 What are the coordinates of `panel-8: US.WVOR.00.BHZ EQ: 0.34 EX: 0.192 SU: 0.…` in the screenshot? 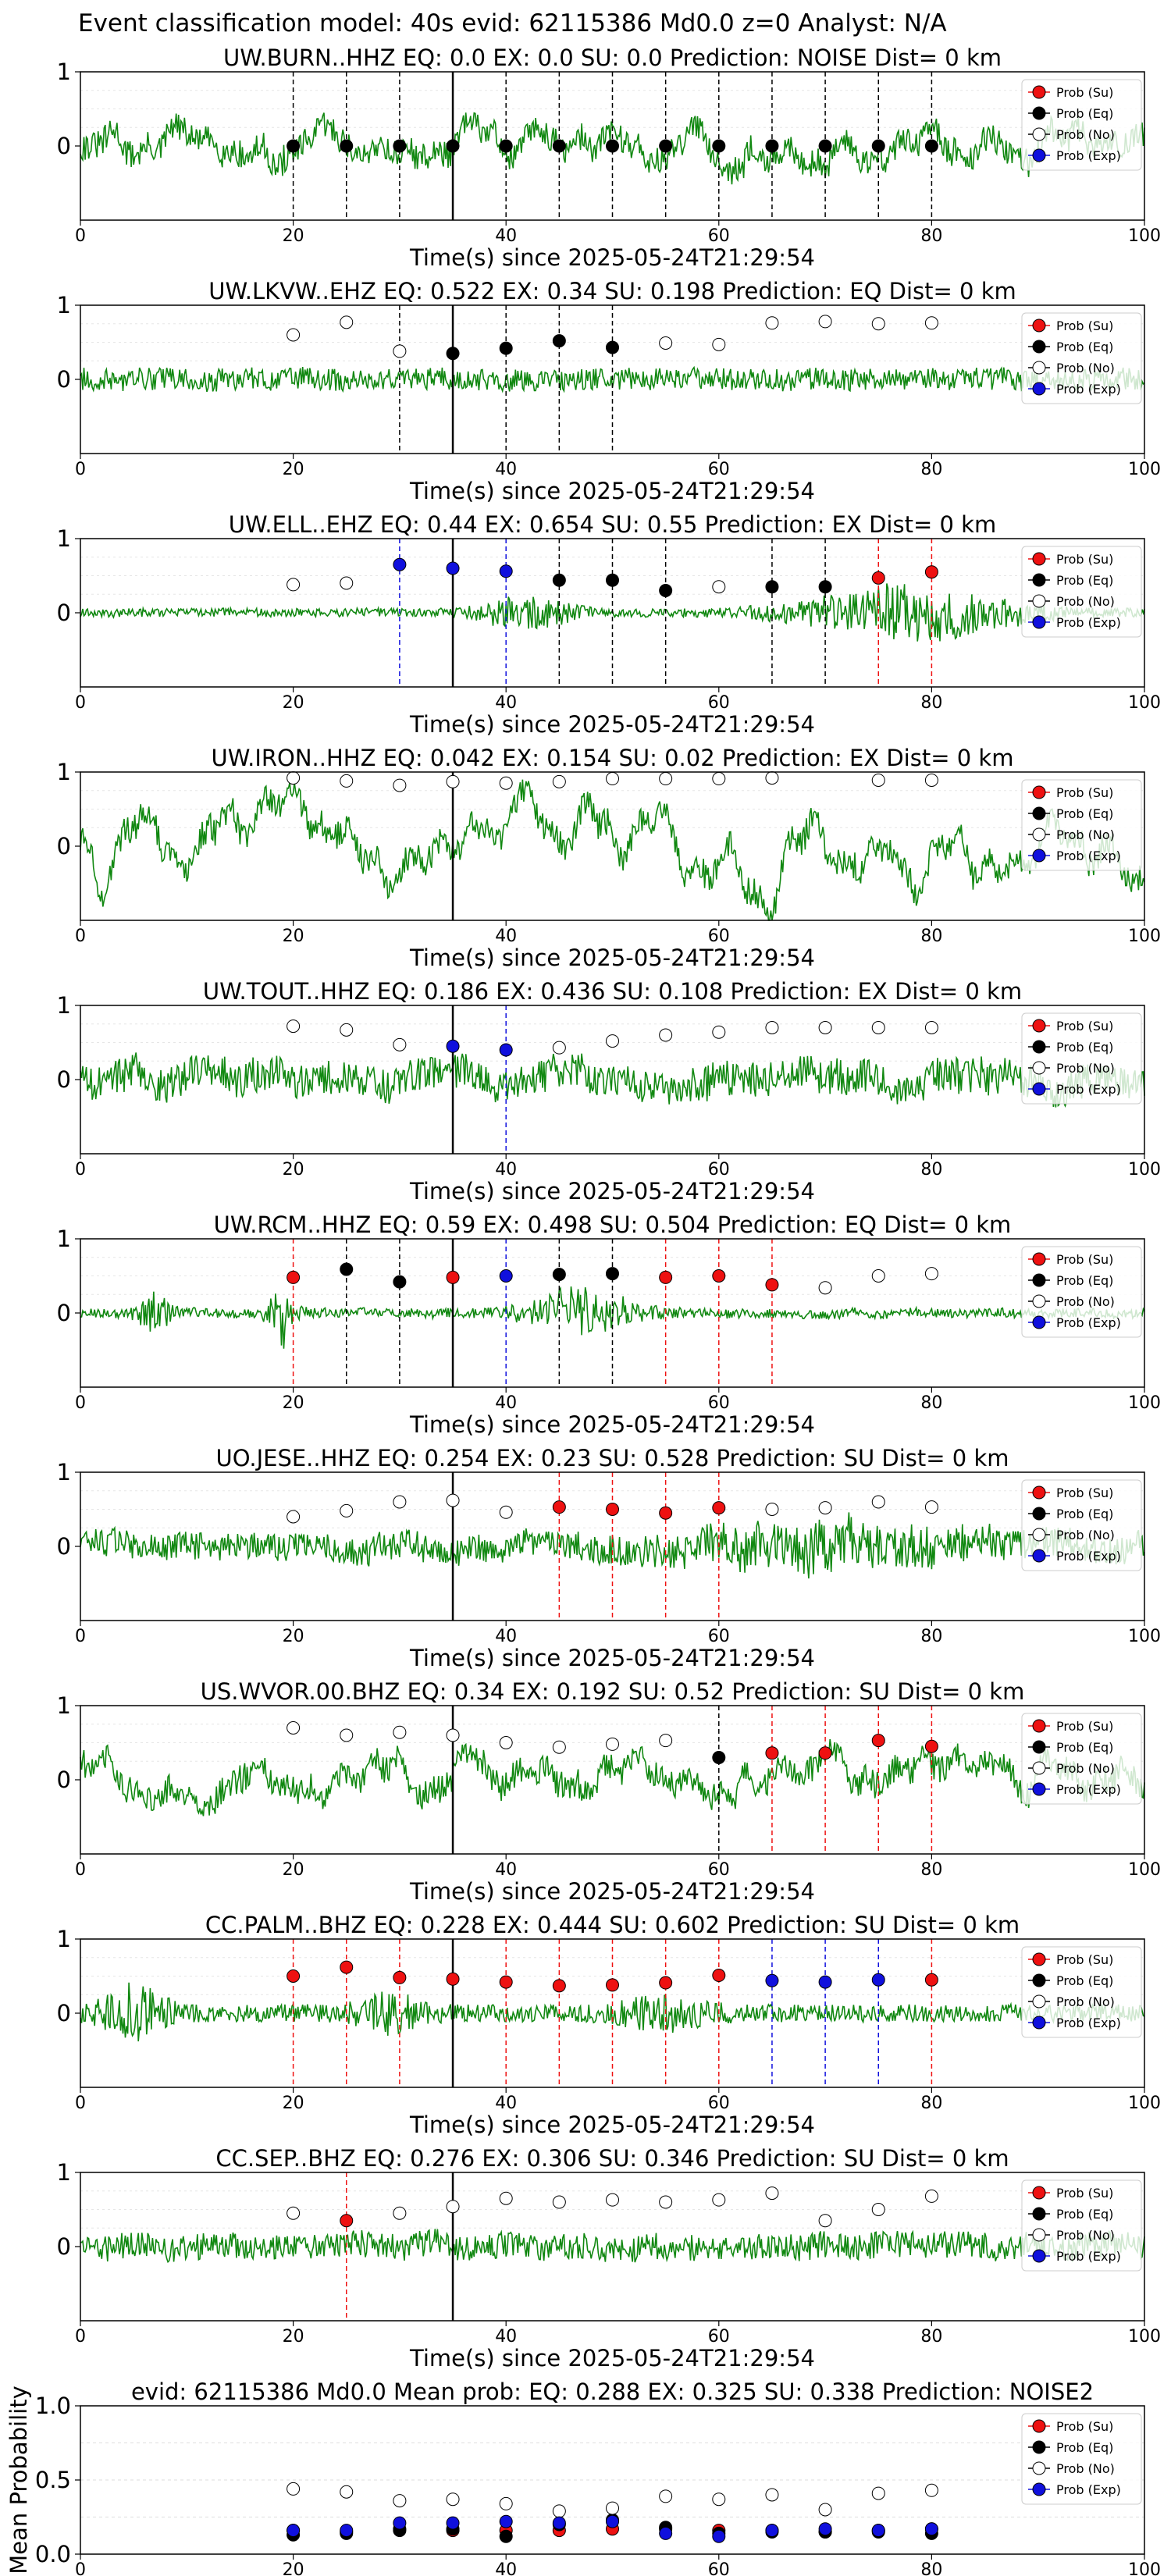 It's located at (609, 1791).